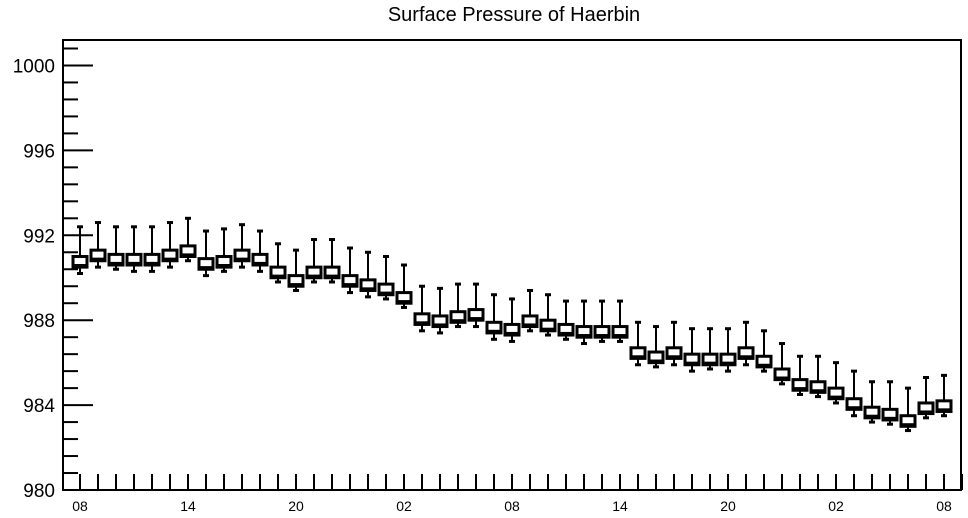  What do you see at coordinates (39, 151) in the screenshot?
I see `y-tick-label: 996` at bounding box center [39, 151].